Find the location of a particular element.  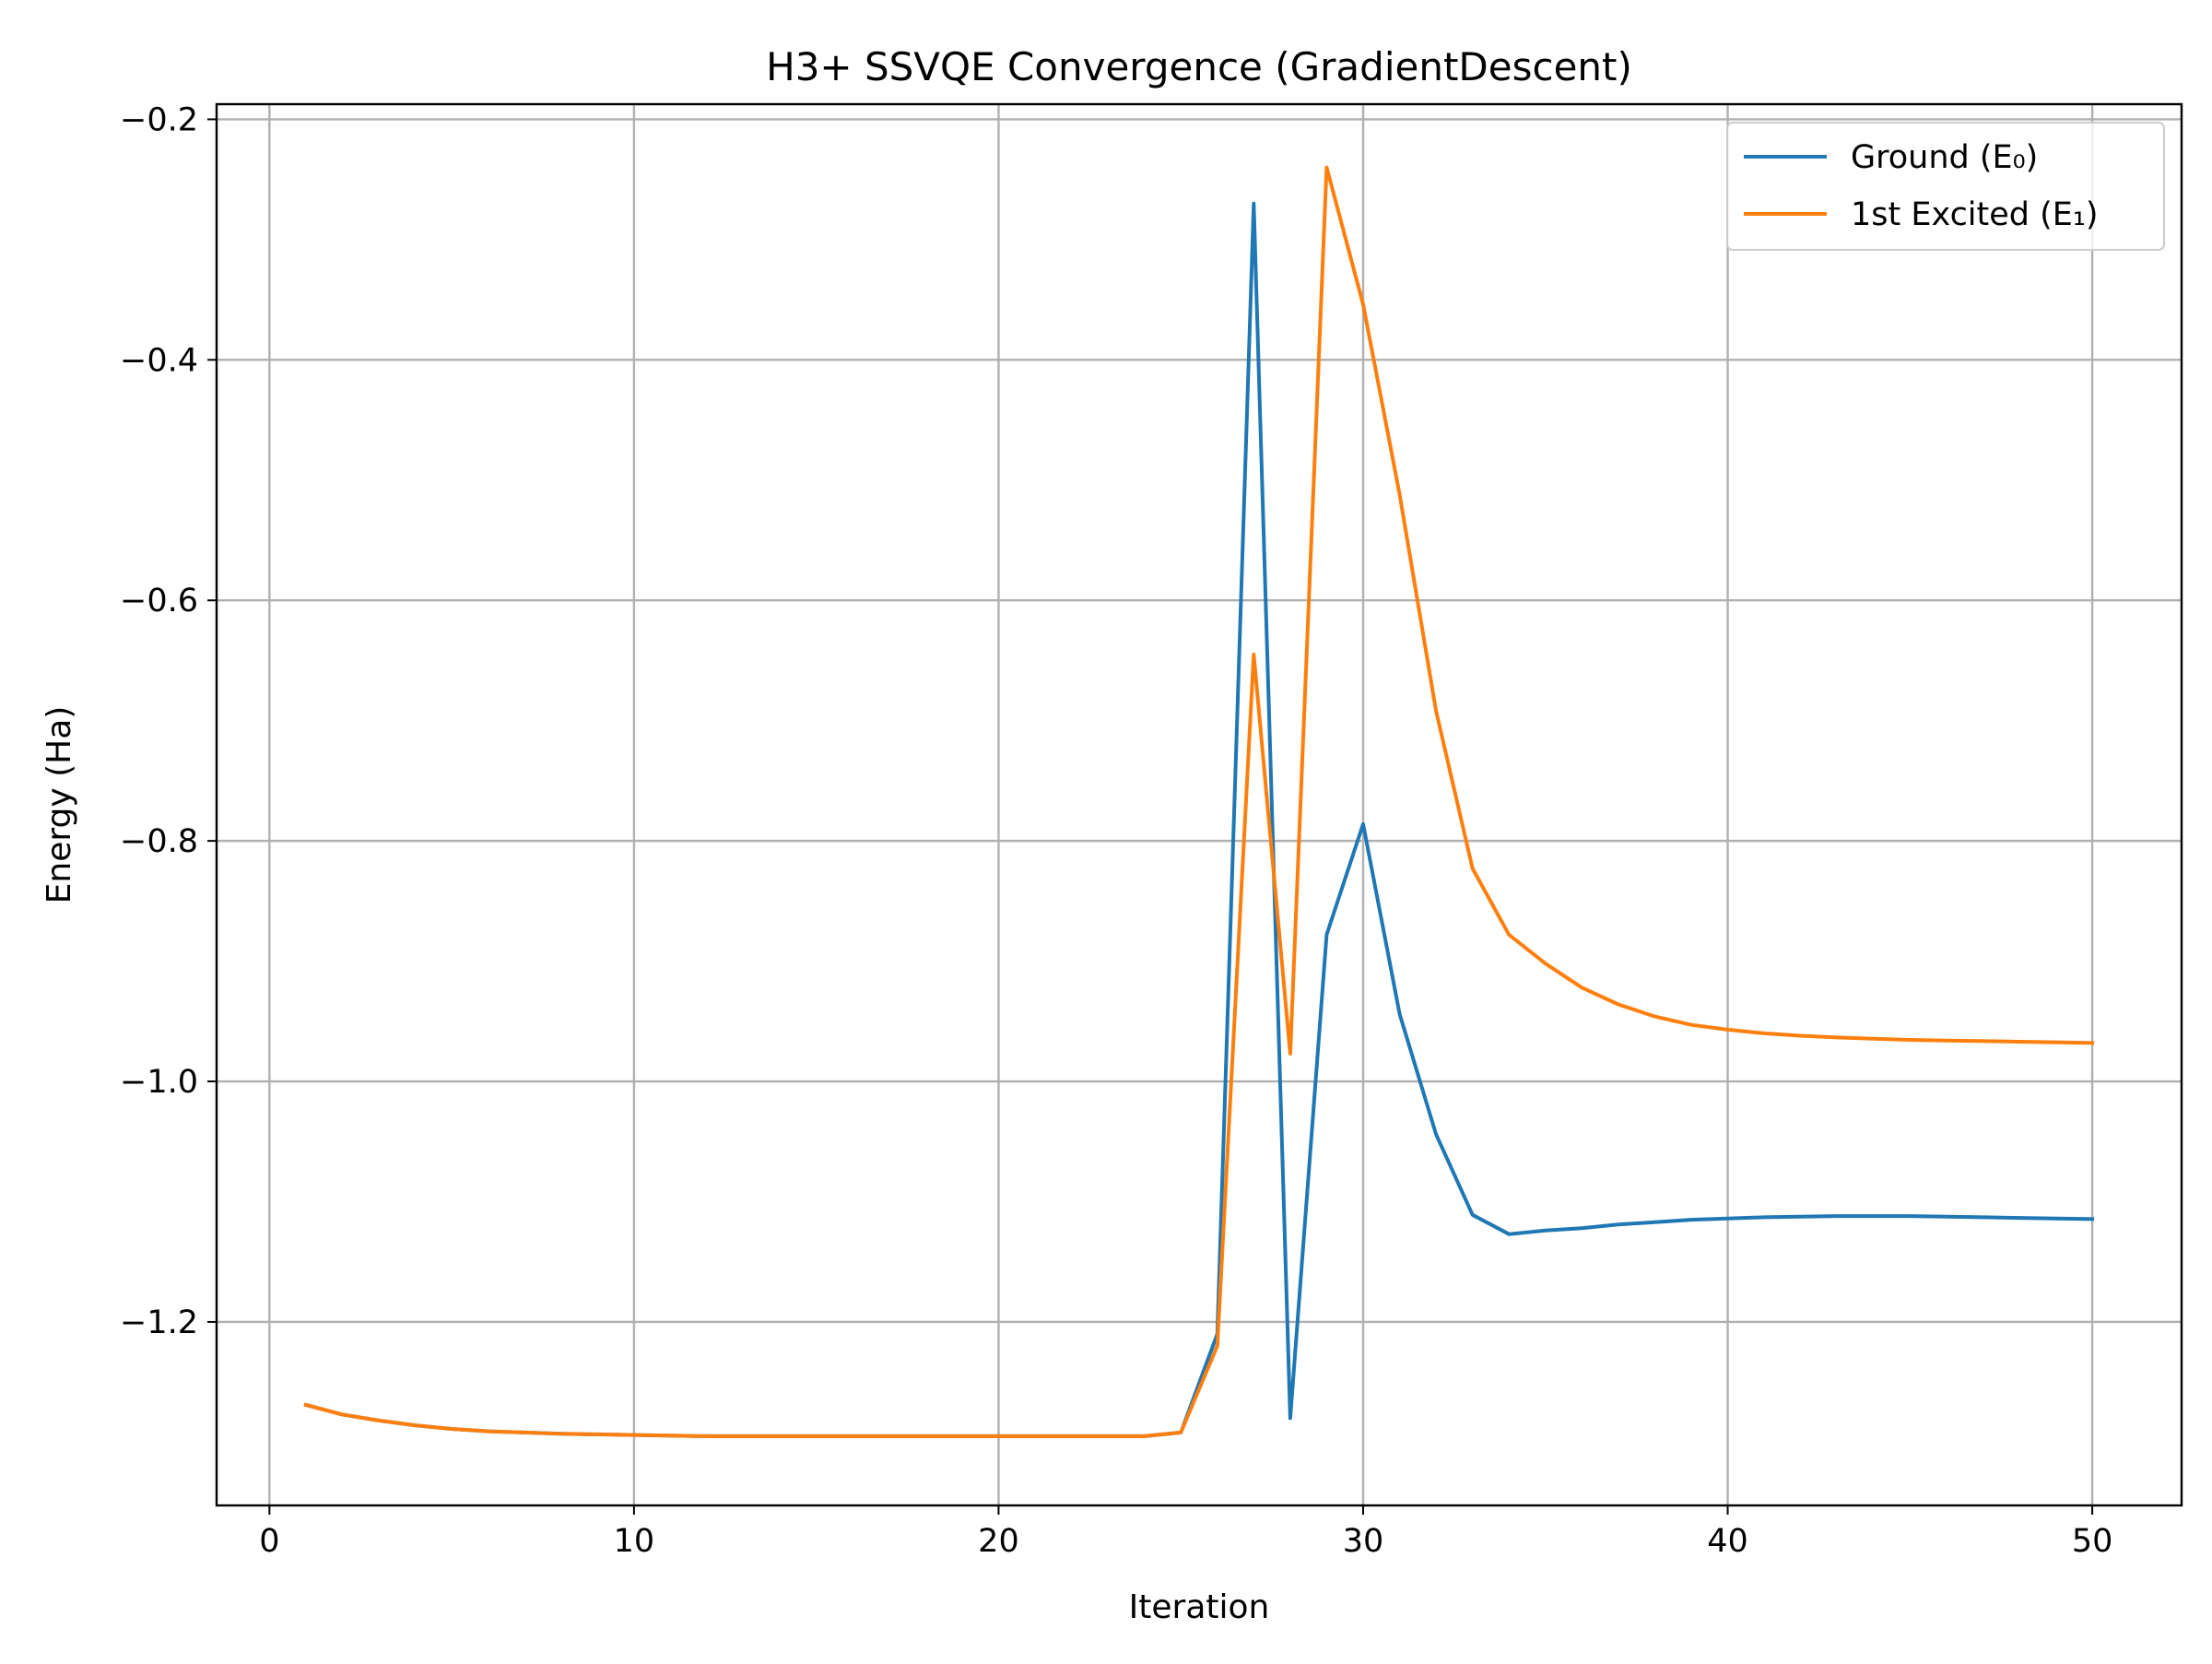

x-tick-label: 10 is located at coordinates (634, 1541).